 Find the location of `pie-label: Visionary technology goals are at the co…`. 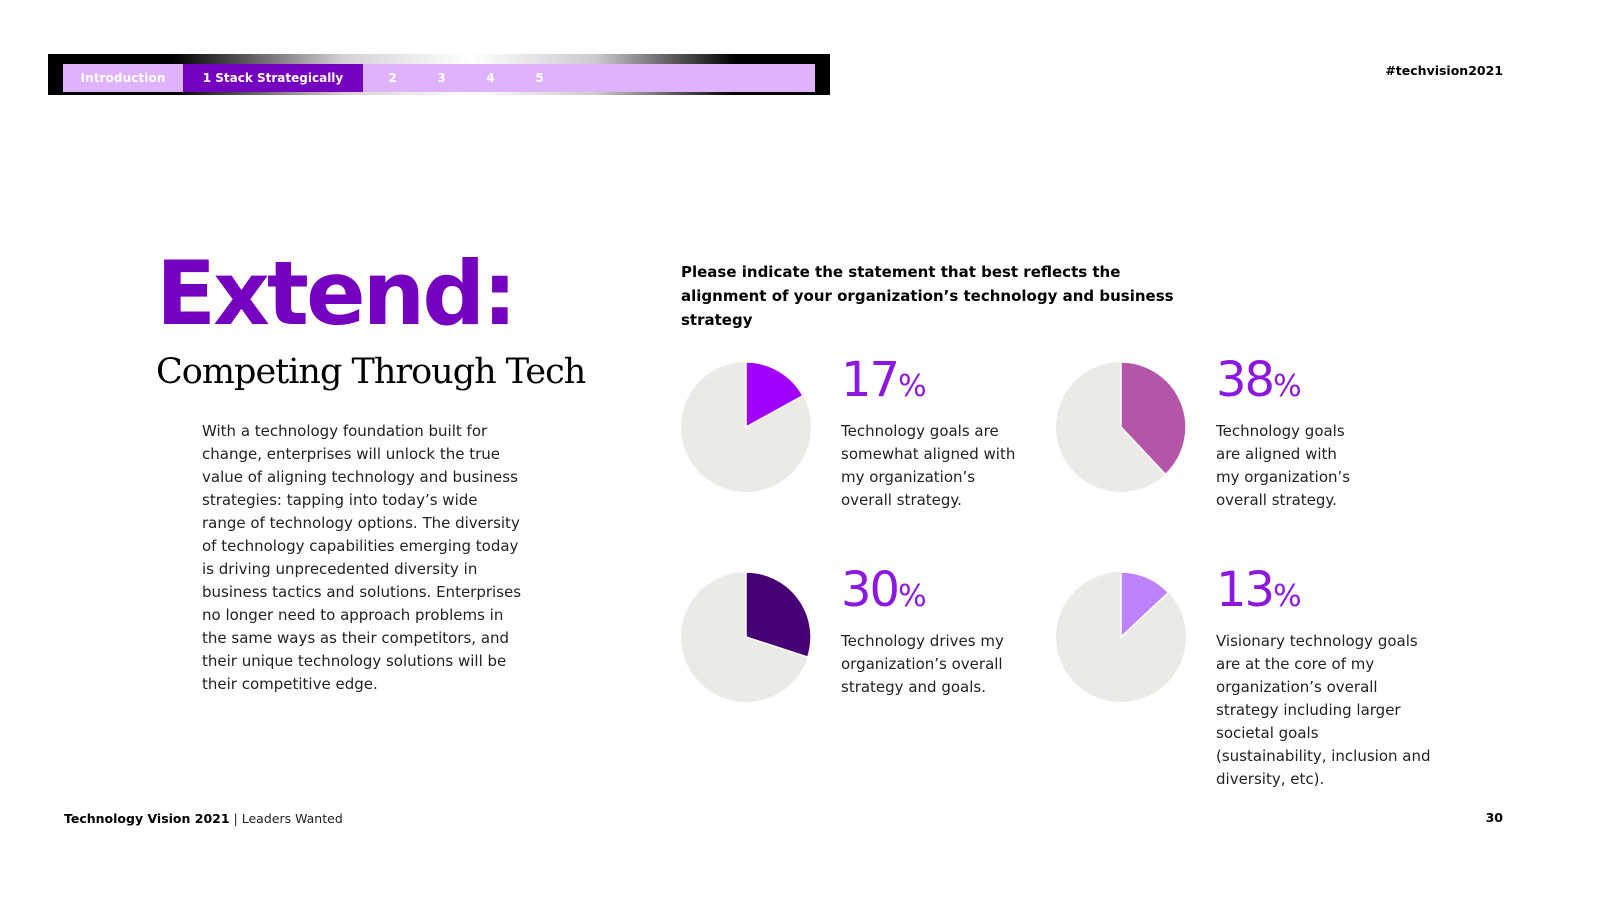

pie-label: Visionary technology goals are at the co… is located at coordinates (1323, 710).